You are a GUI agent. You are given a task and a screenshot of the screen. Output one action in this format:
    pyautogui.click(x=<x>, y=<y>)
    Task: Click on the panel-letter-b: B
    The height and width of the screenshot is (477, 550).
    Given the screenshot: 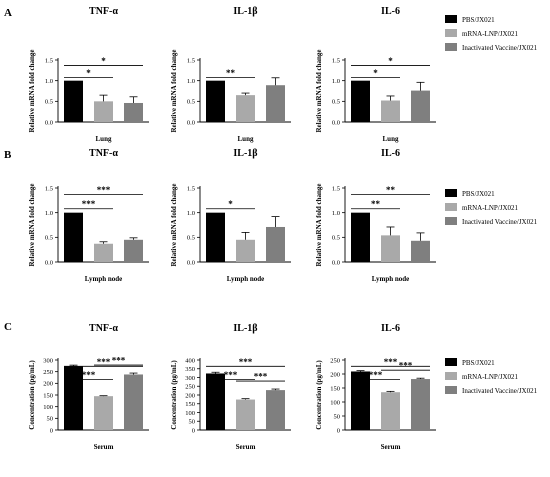 What is the action you would take?
    pyautogui.click(x=8, y=155)
    